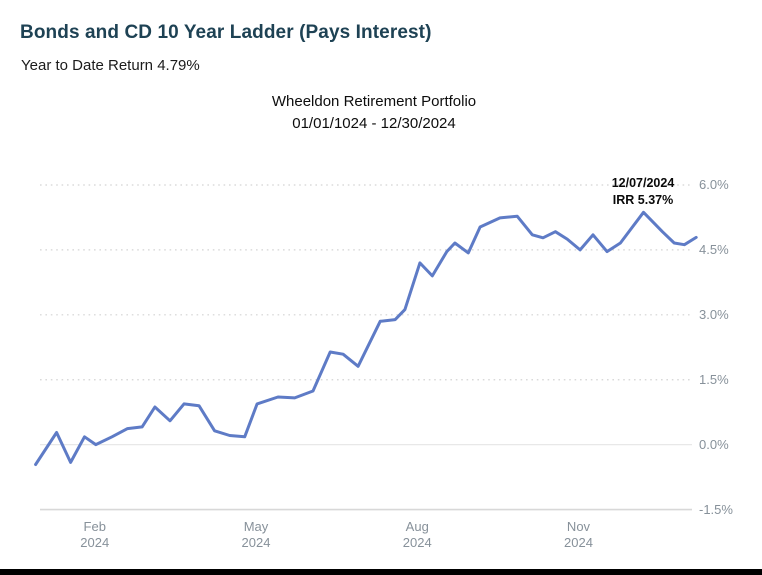 This screenshot has width=762, height=575. Describe the element at coordinates (256, 526) in the screenshot. I see `x-tick-month: May` at that location.